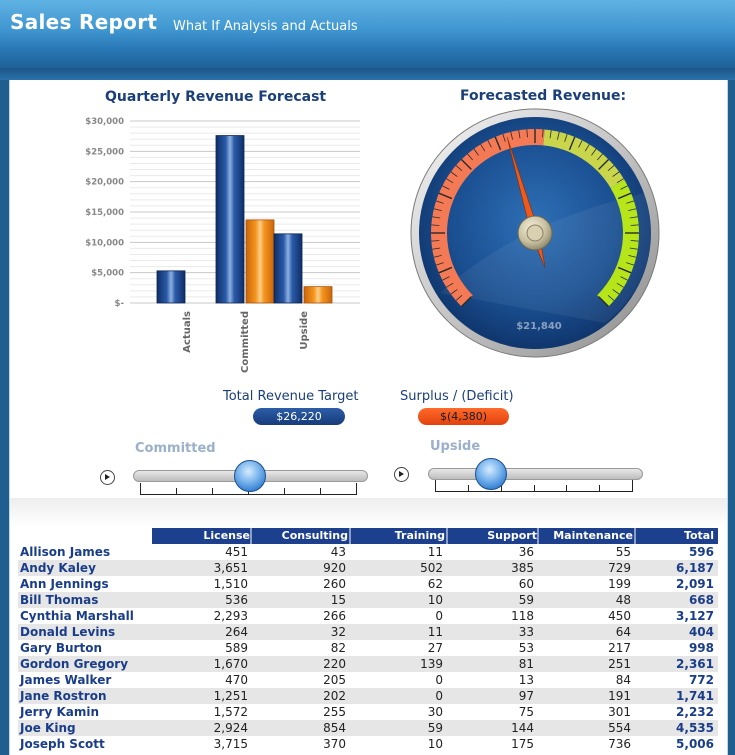 The height and width of the screenshot is (755, 735). Describe the element at coordinates (457, 396) in the screenshot. I see `surplus-label: Surplus / (Deficit)` at that location.